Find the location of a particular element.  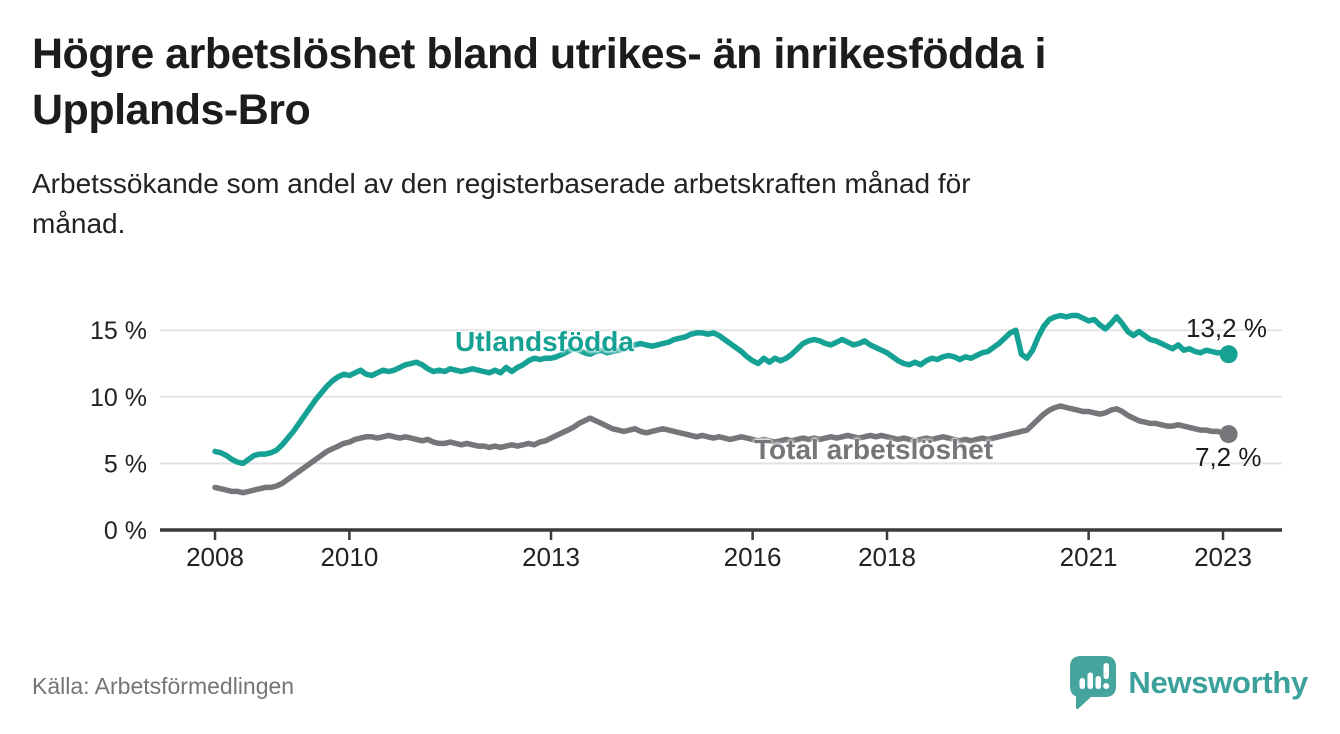

x-tick-label: 2013 is located at coordinates (551, 557).